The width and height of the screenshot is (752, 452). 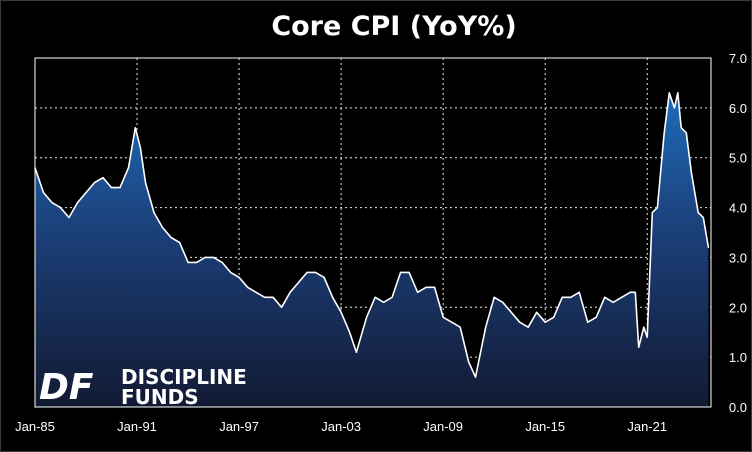 What do you see at coordinates (66, 387) in the screenshot?
I see `logo-mark: DF` at bounding box center [66, 387].